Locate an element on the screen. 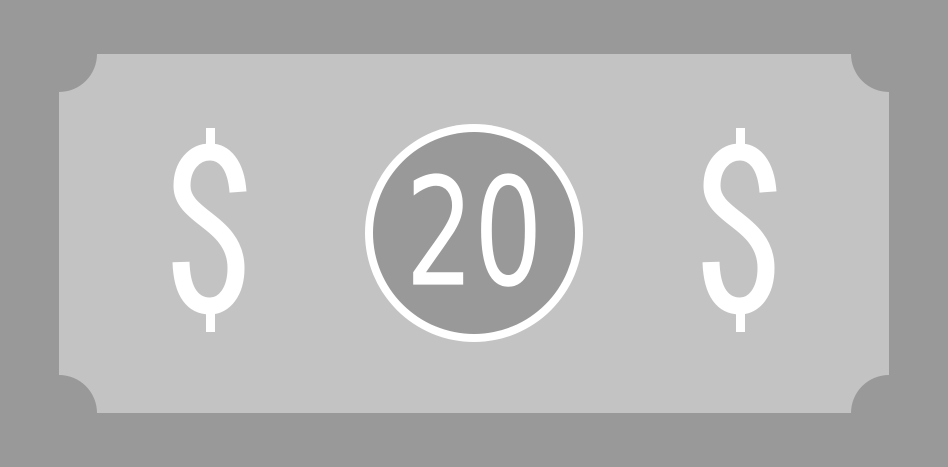 The image size is (948, 467). denomination-medallion: 20 is located at coordinates (474, 233).